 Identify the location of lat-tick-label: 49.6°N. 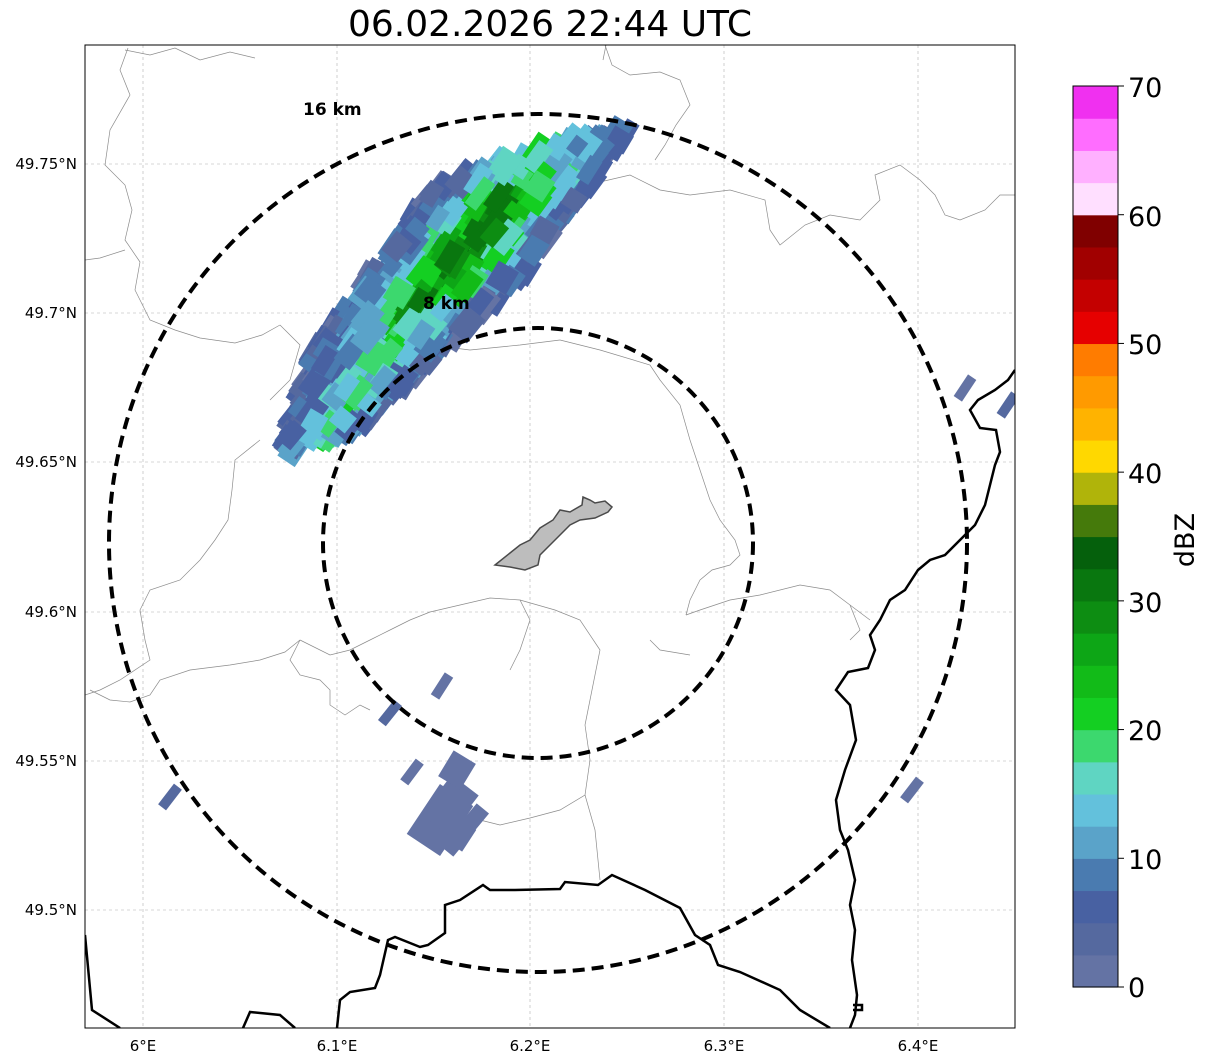
(51, 612).